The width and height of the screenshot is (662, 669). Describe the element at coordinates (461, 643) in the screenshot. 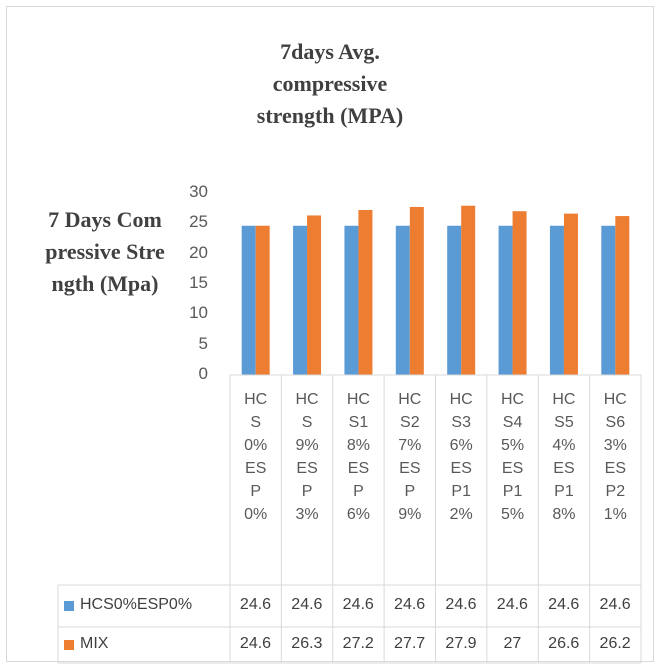

I see `table-value: 27.9` at that location.